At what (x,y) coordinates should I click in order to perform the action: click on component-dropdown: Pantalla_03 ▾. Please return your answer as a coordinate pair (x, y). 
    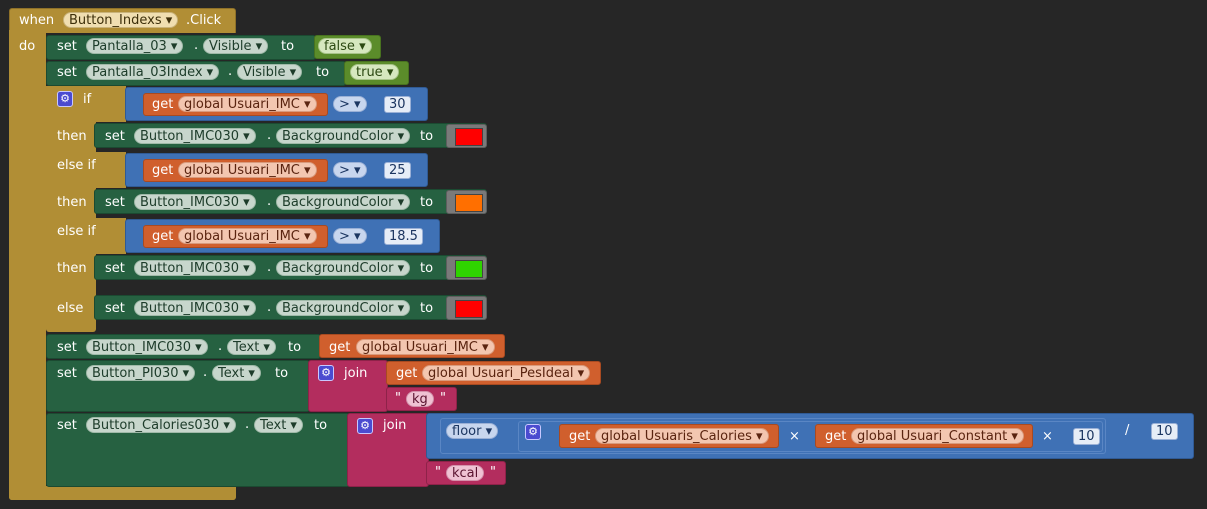
    Looking at the image, I should click on (135, 46).